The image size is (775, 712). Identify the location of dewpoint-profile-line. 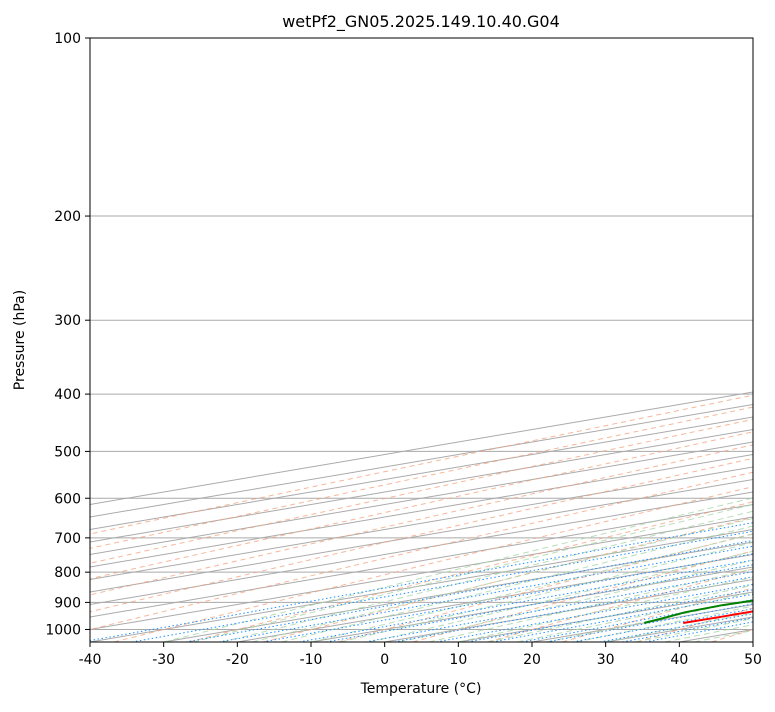
(709, 330).